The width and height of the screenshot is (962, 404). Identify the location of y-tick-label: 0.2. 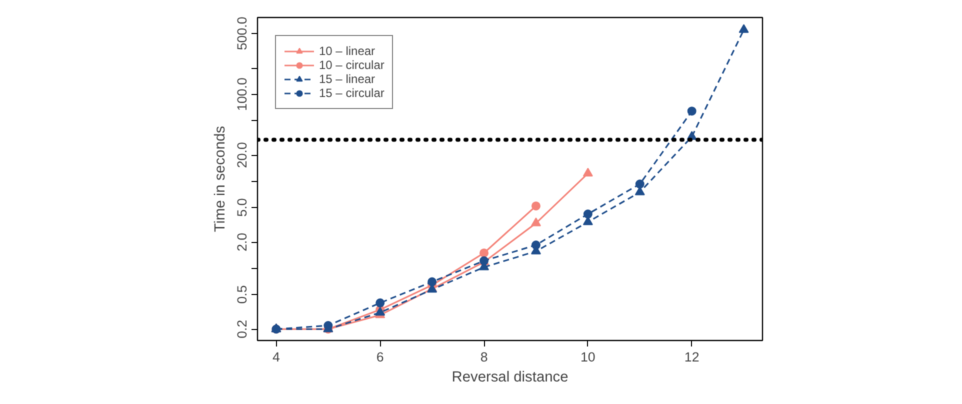
(242, 329).